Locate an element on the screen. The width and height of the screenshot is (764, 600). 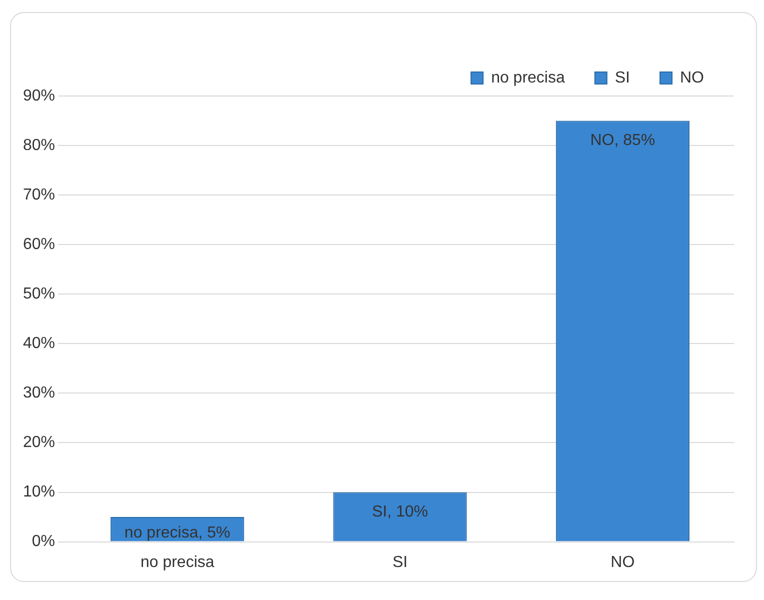
y-tick-label: 90% is located at coordinates (39, 95).